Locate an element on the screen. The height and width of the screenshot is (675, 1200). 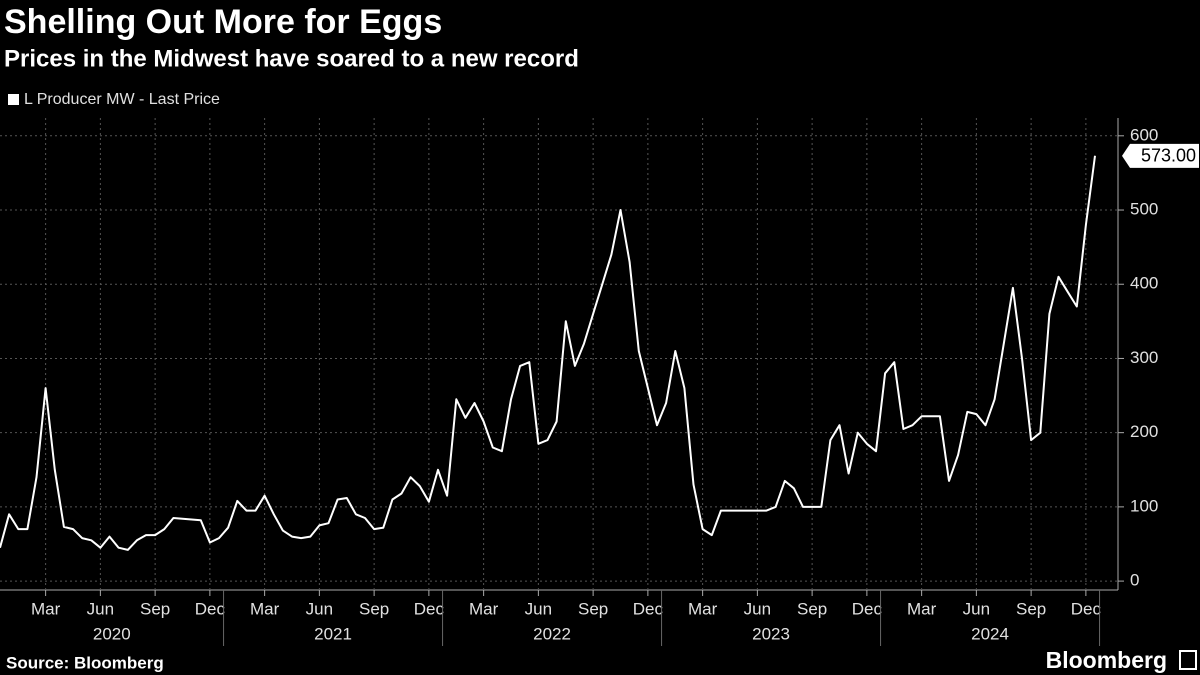
y-tick-label: 600 is located at coordinates (1144, 134).